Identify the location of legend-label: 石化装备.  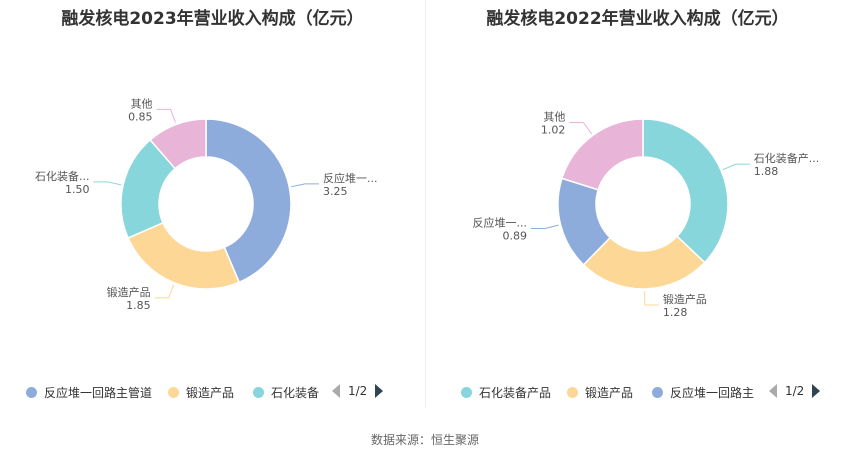
(295, 393).